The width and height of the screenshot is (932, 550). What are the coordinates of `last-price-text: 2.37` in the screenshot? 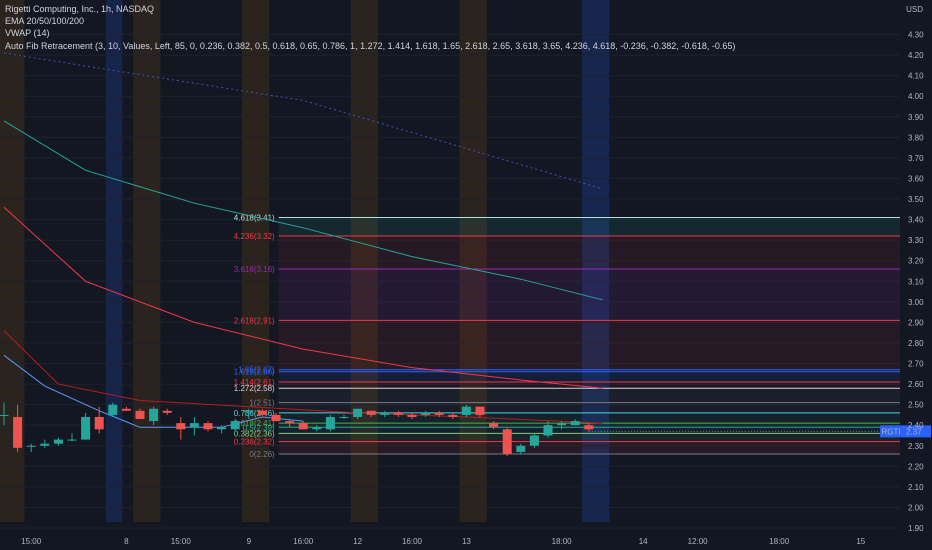 It's located at (914, 431).